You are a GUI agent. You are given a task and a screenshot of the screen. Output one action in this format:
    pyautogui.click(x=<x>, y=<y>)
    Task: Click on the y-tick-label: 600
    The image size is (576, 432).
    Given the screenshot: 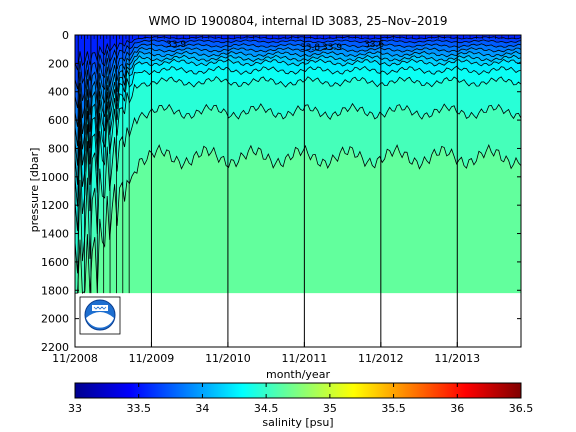 What is the action you would take?
    pyautogui.click(x=58, y=120)
    